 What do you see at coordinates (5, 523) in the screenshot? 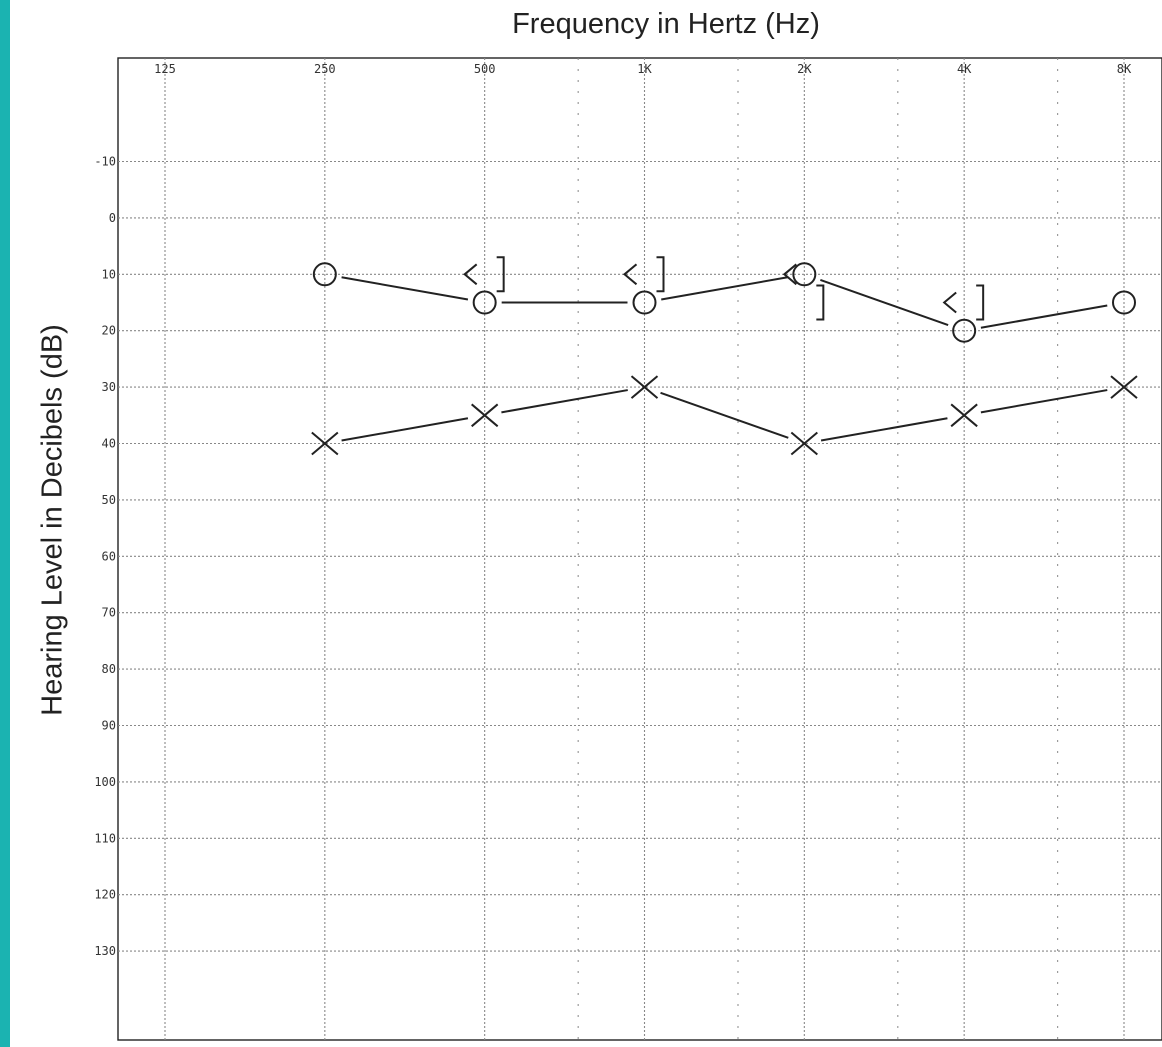
I see `left-accent-band` at bounding box center [5, 523].